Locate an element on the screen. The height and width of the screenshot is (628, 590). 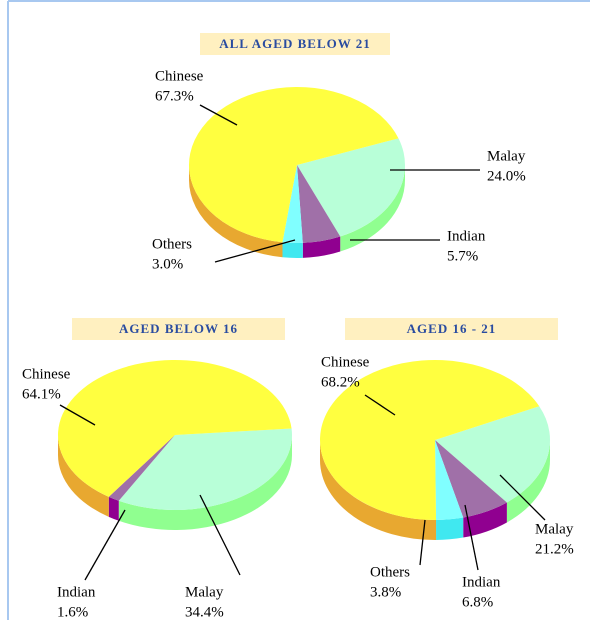
slice-value-label: 5.7% is located at coordinates (462, 256).